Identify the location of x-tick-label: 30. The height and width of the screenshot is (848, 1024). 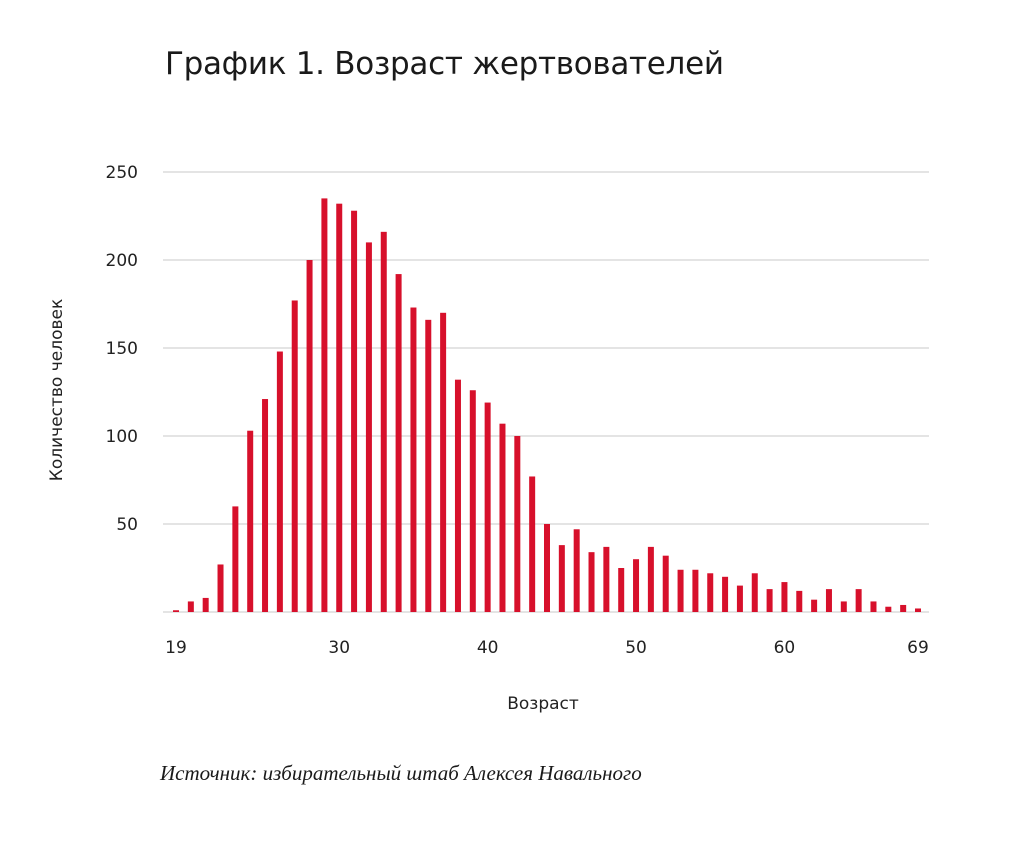
(339, 648).